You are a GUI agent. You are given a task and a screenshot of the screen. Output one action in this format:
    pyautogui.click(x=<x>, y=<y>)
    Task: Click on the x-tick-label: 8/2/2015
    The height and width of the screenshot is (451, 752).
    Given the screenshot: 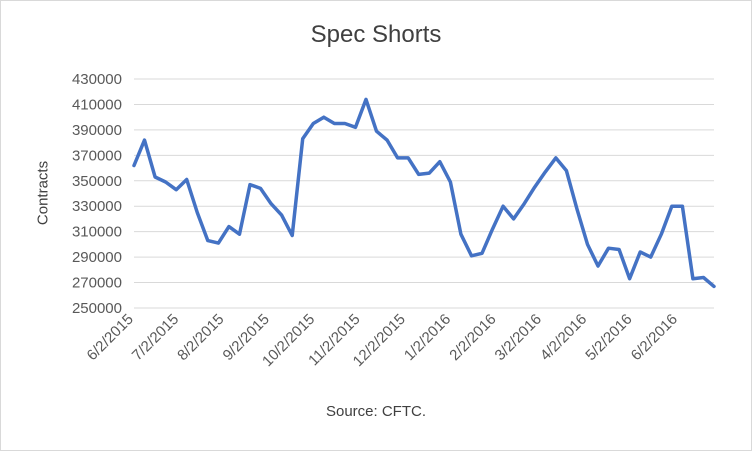 What is the action you would take?
    pyautogui.click(x=200, y=337)
    